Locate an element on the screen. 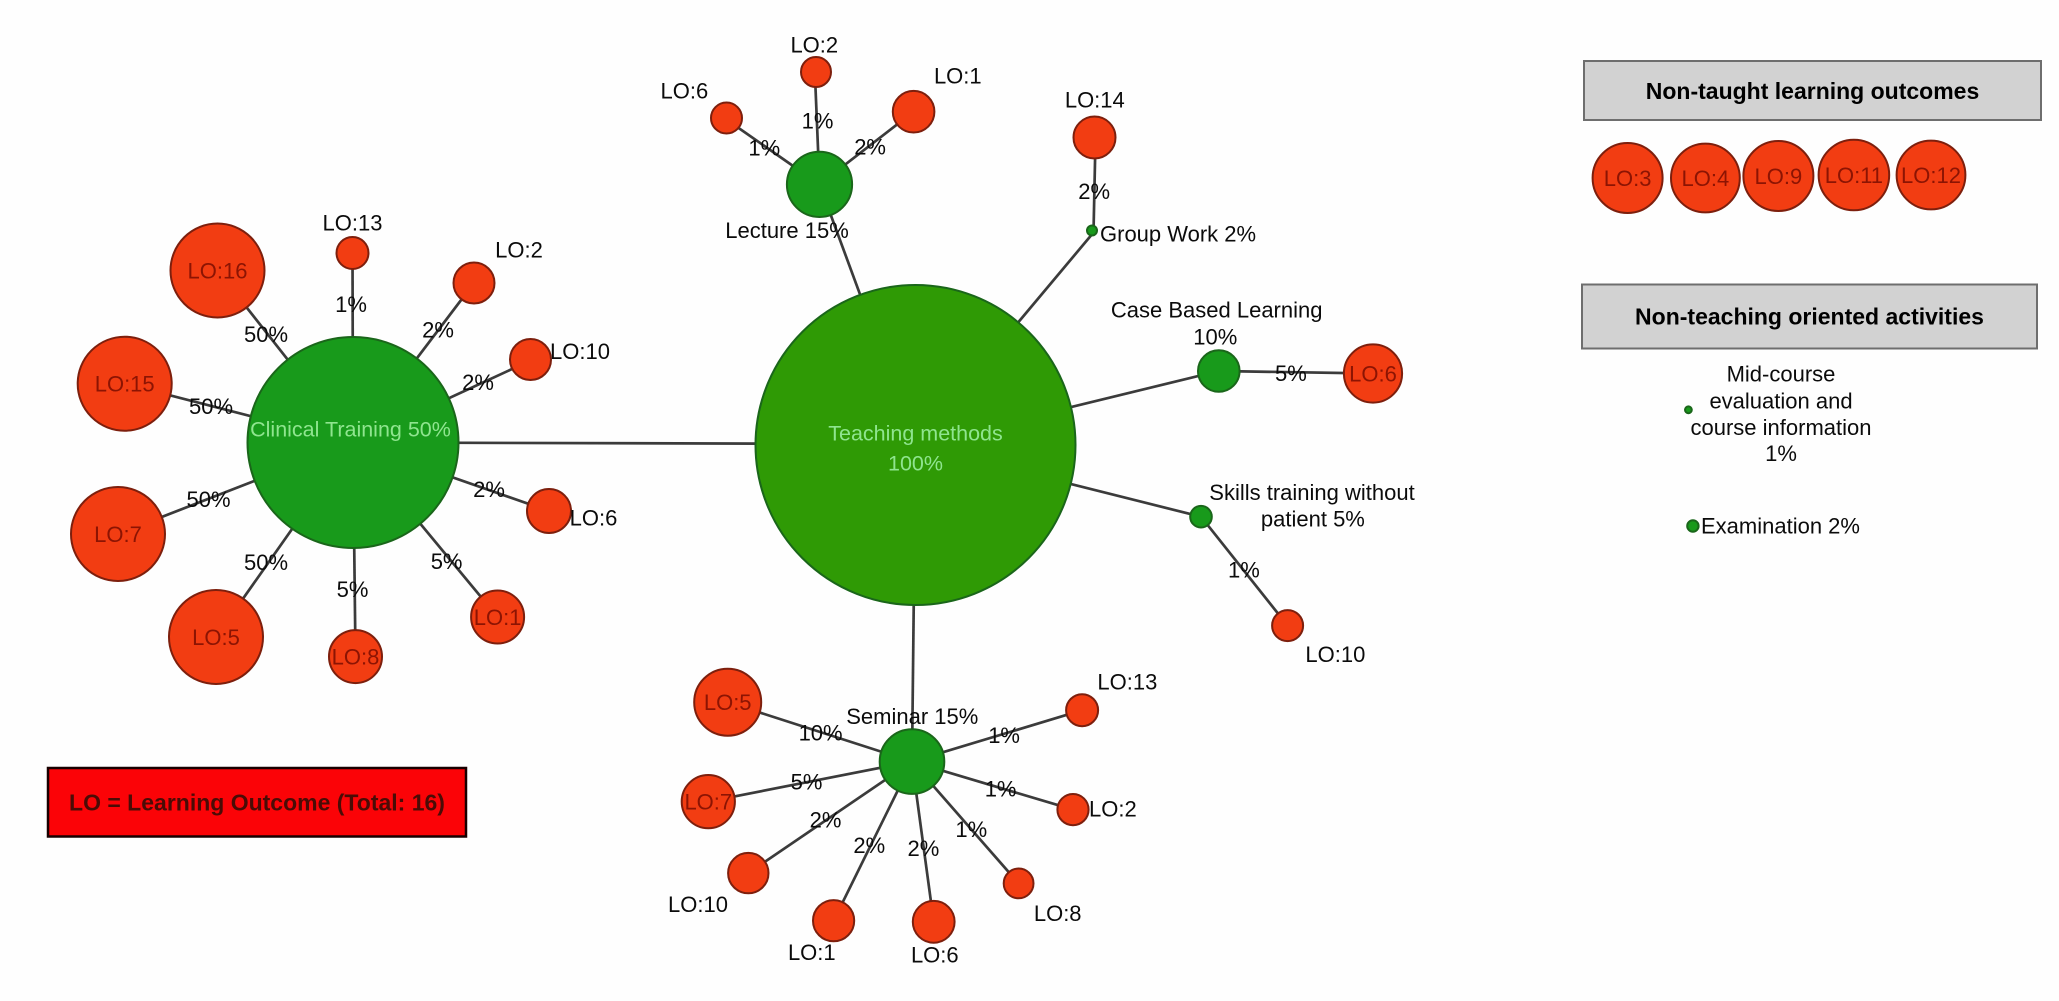 The image size is (2059, 1001). svg-text: Lecture 15% is located at coordinates (787, 230).